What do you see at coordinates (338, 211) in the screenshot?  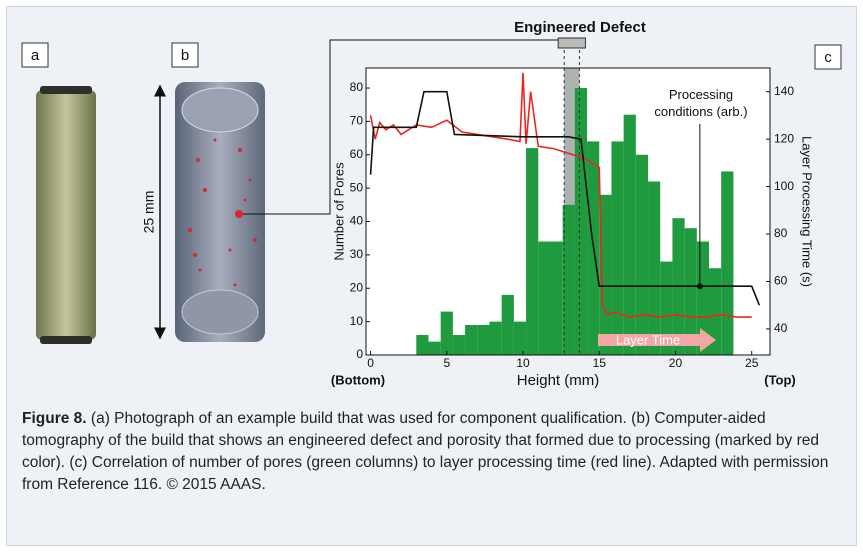 I see `y-axis-title: Number of Pores` at bounding box center [338, 211].